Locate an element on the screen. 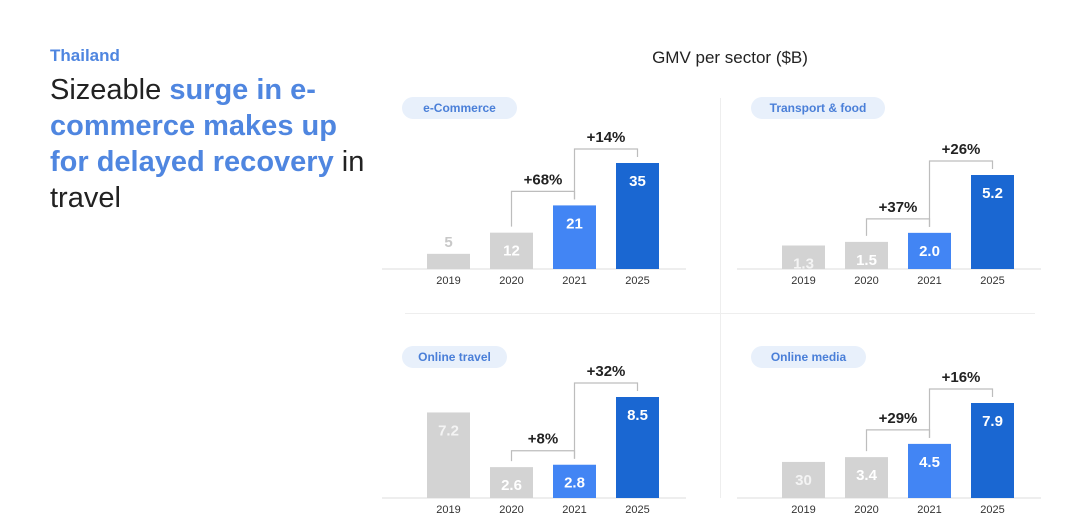 The width and height of the screenshot is (1080, 516). bar-value-label: 21 is located at coordinates (574, 223).